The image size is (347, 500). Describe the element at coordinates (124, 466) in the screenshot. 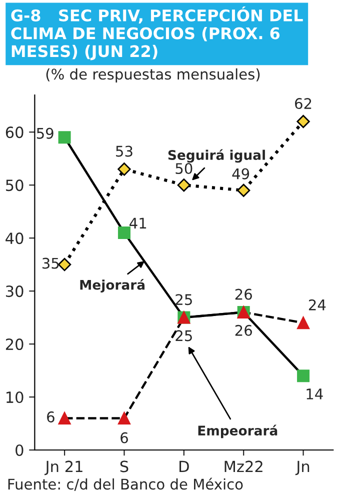

I see `x-tick-label: S` at that location.